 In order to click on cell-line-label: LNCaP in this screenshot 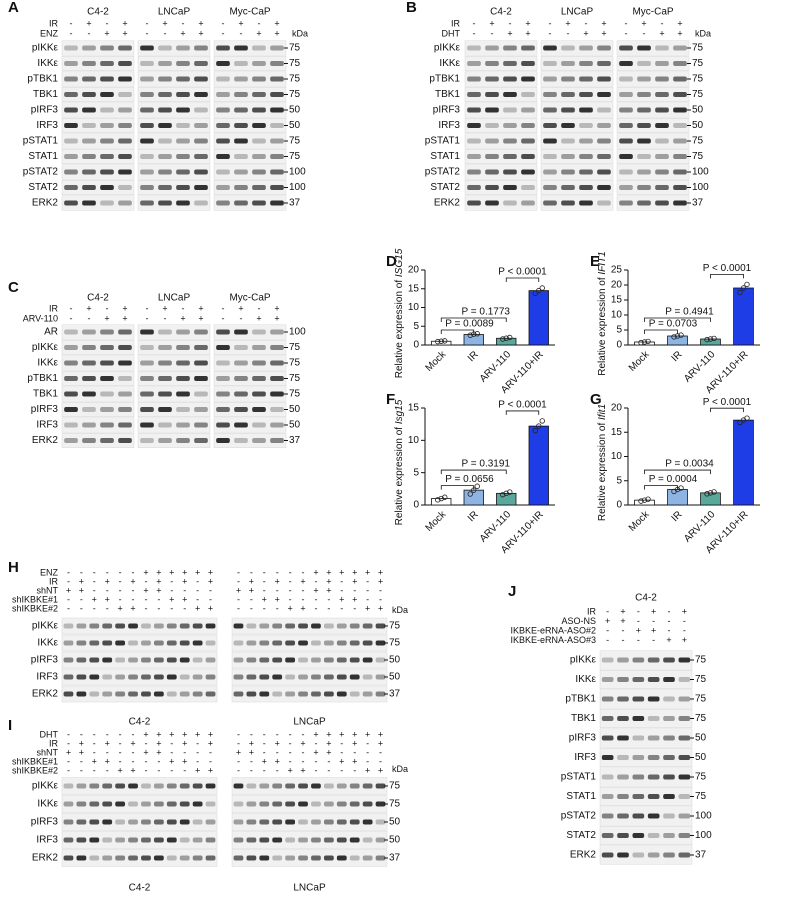, I will do `click(309, 888)`.